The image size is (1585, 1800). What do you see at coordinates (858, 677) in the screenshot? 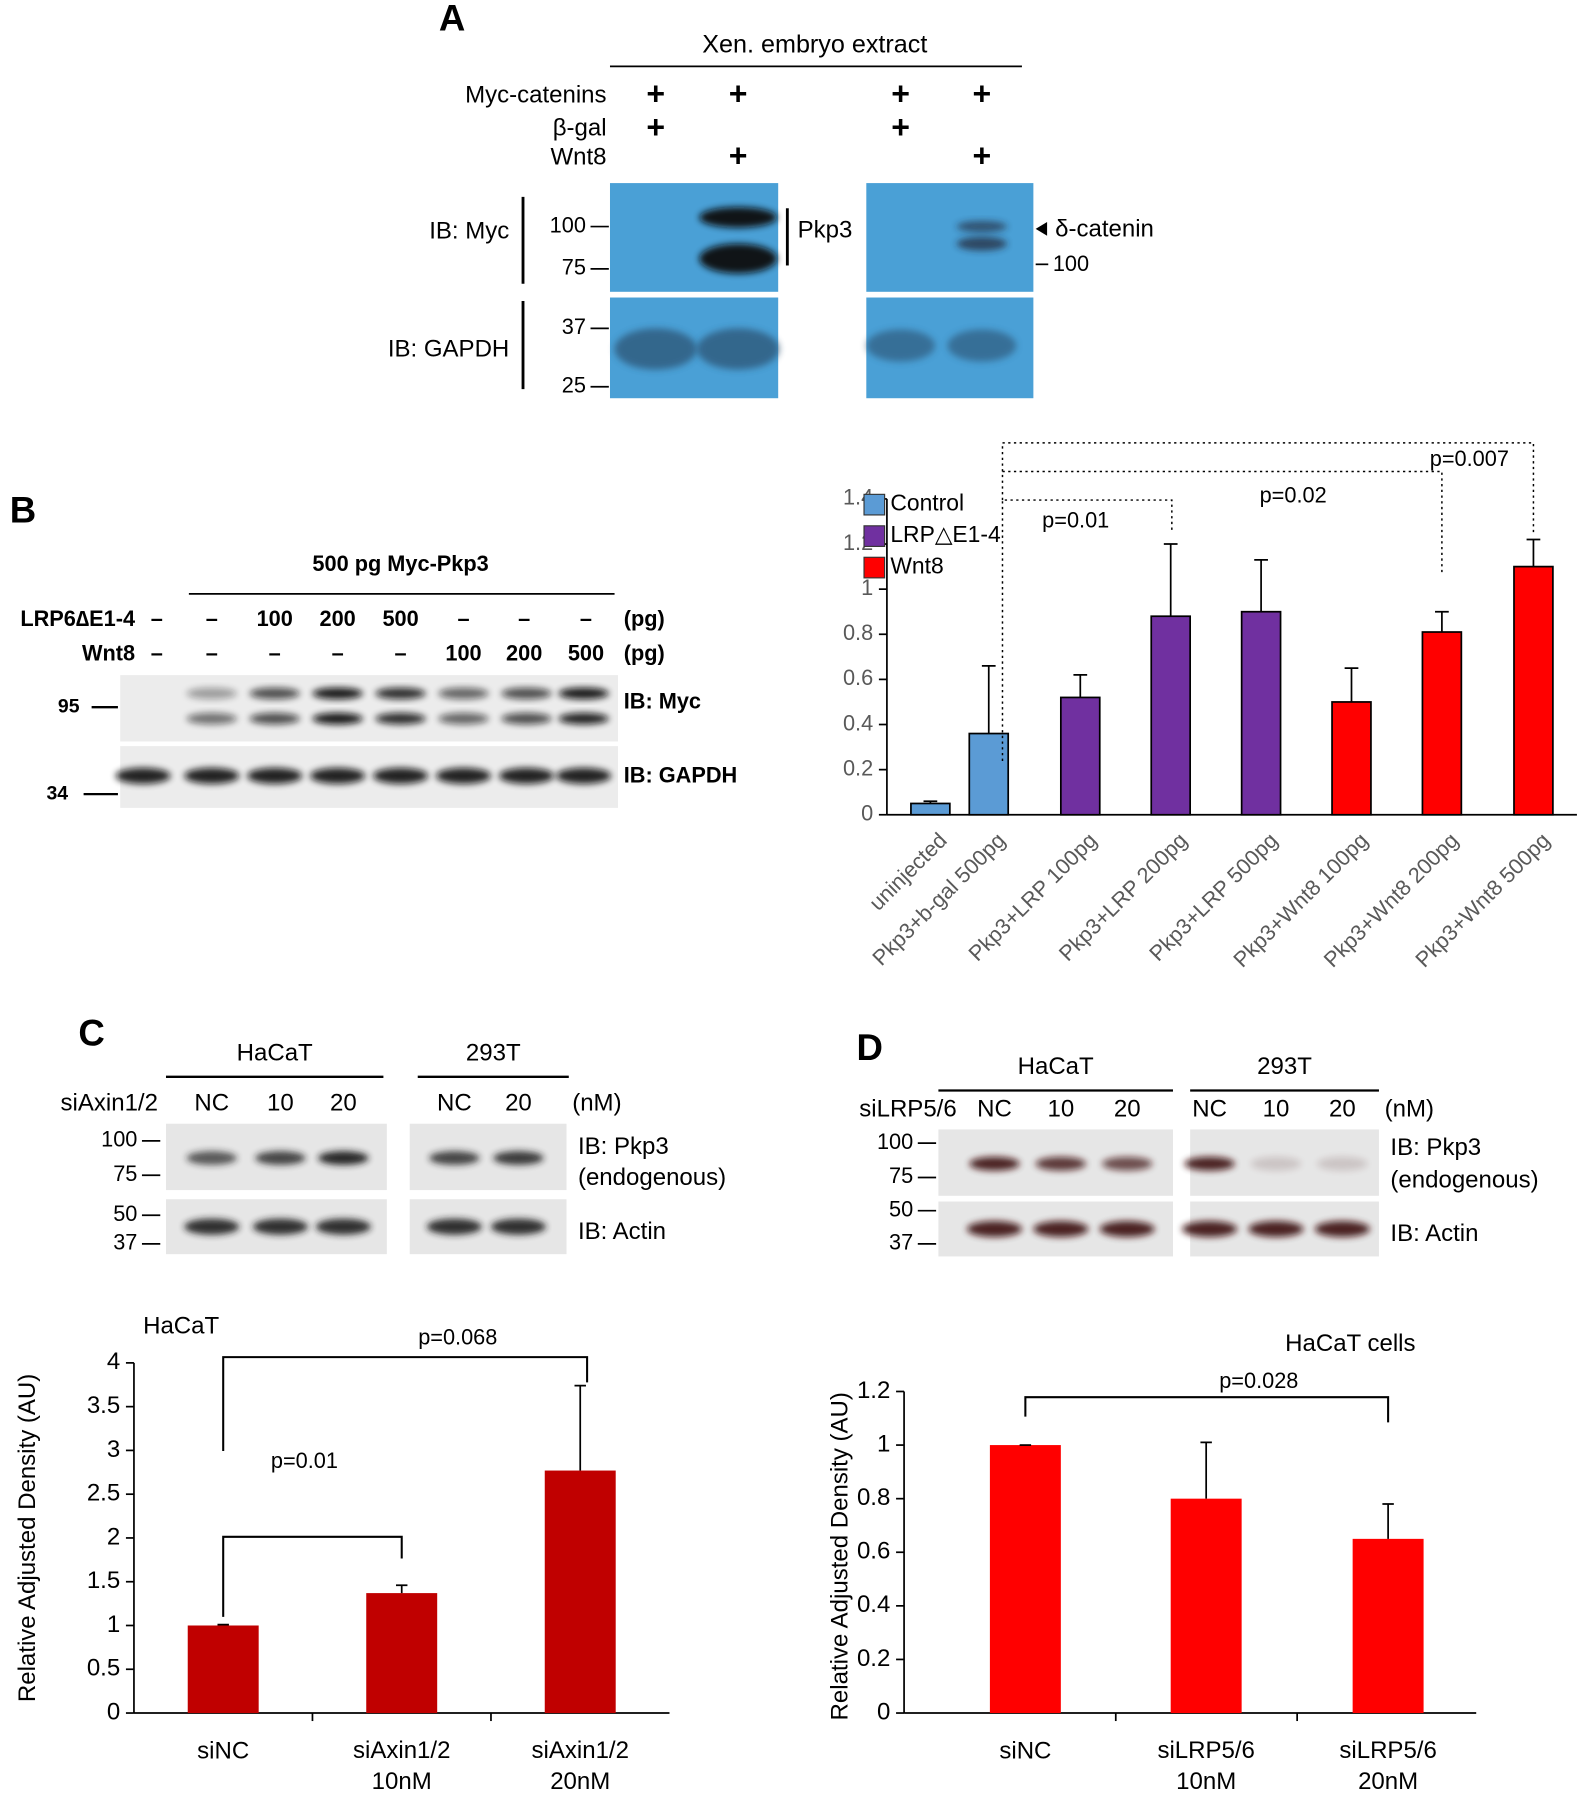
I see `y-tick-label: 0.6` at bounding box center [858, 677].